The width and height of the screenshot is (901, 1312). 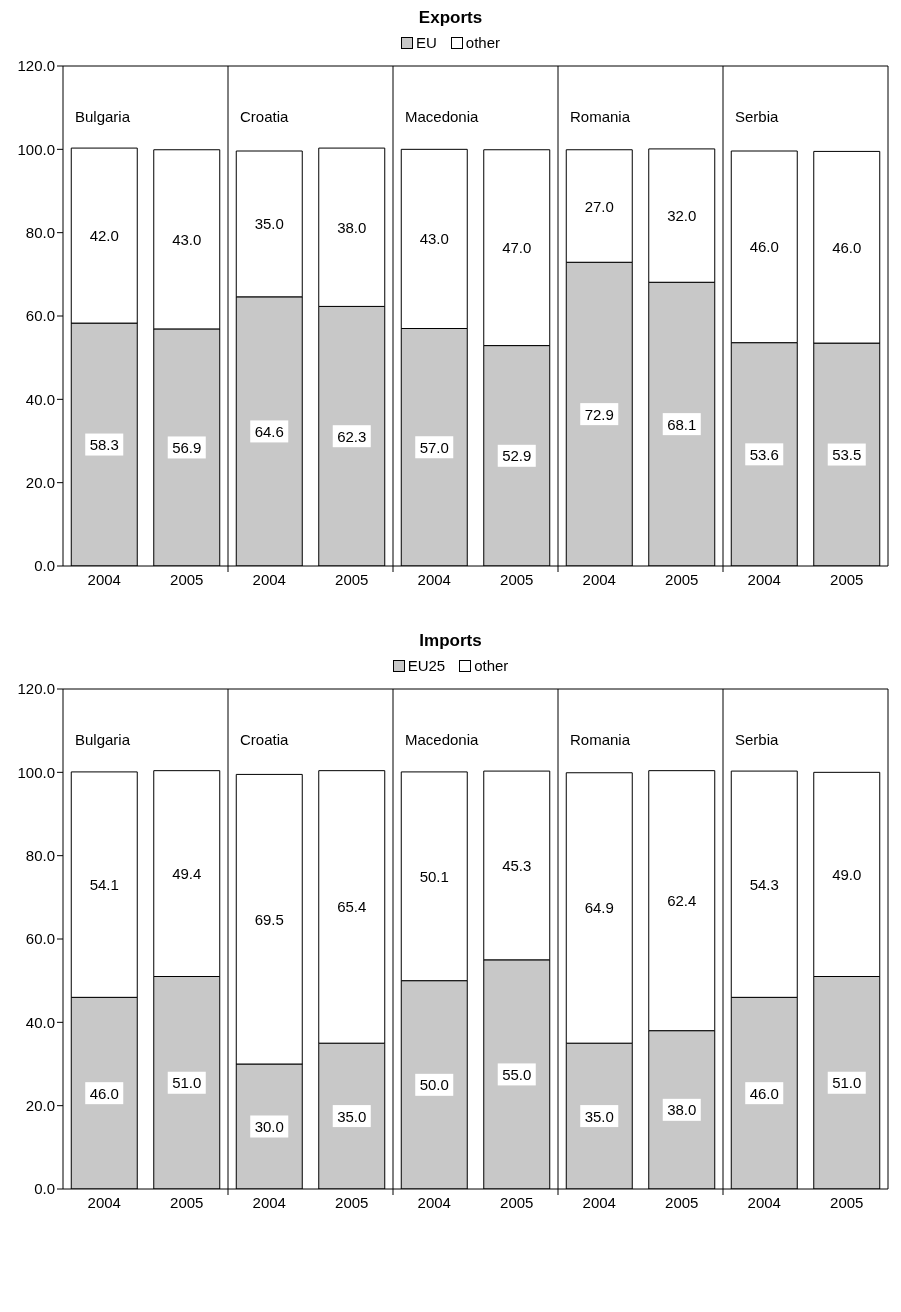 I want to click on data-label: 53.5, so click(x=847, y=455).